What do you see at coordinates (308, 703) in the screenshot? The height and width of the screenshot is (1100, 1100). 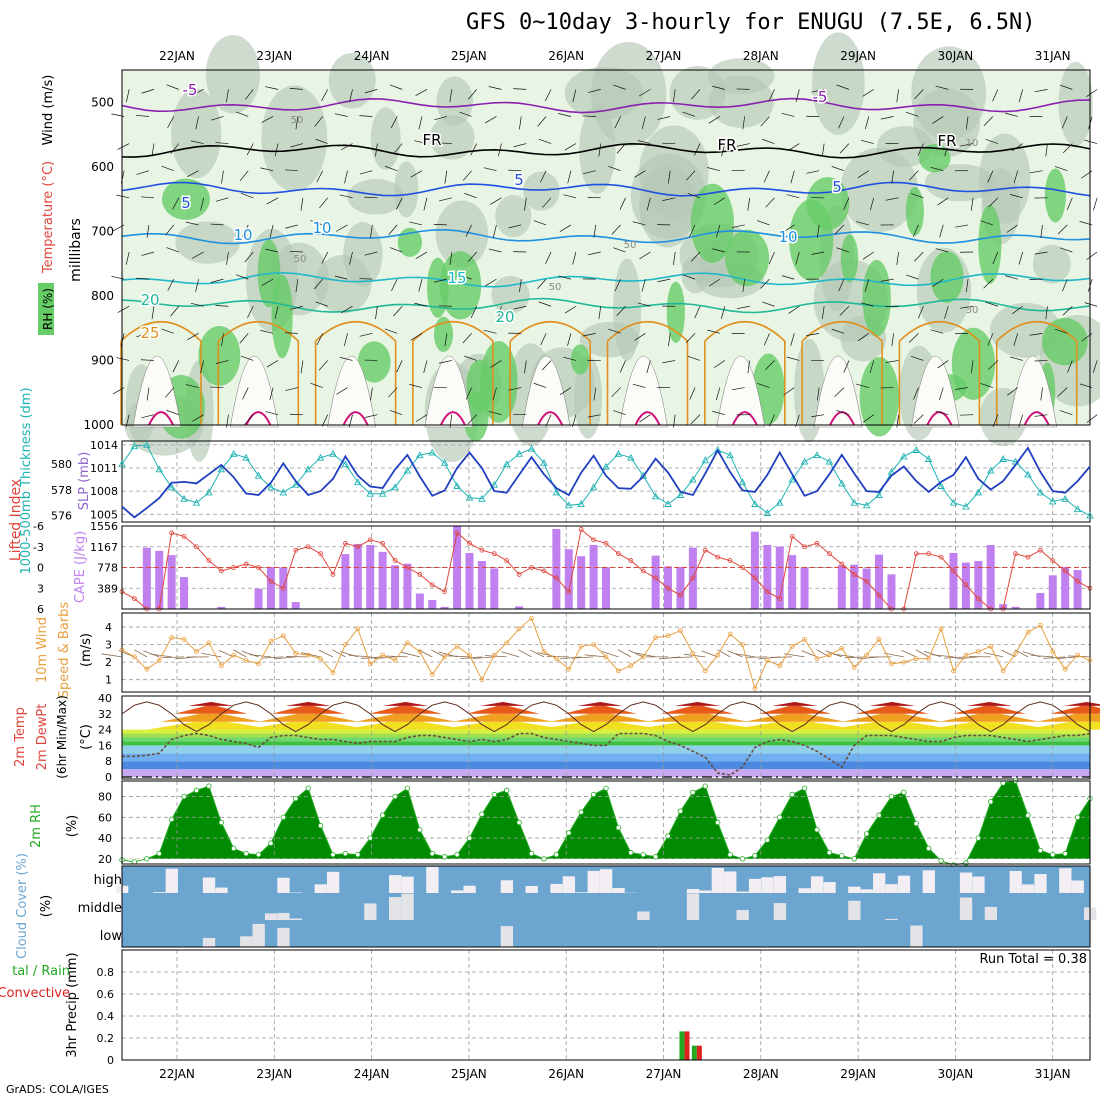 I see `temp-warm-band` at bounding box center [308, 703].